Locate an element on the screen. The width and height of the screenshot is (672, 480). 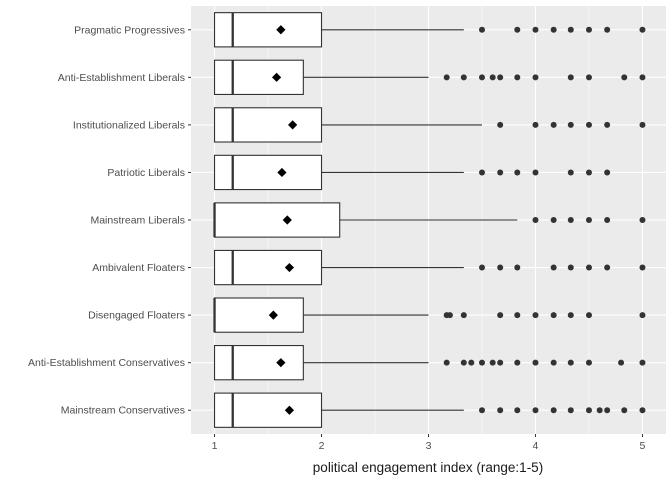
y-tick-label: Mainstream Liberals is located at coordinates (137, 221).